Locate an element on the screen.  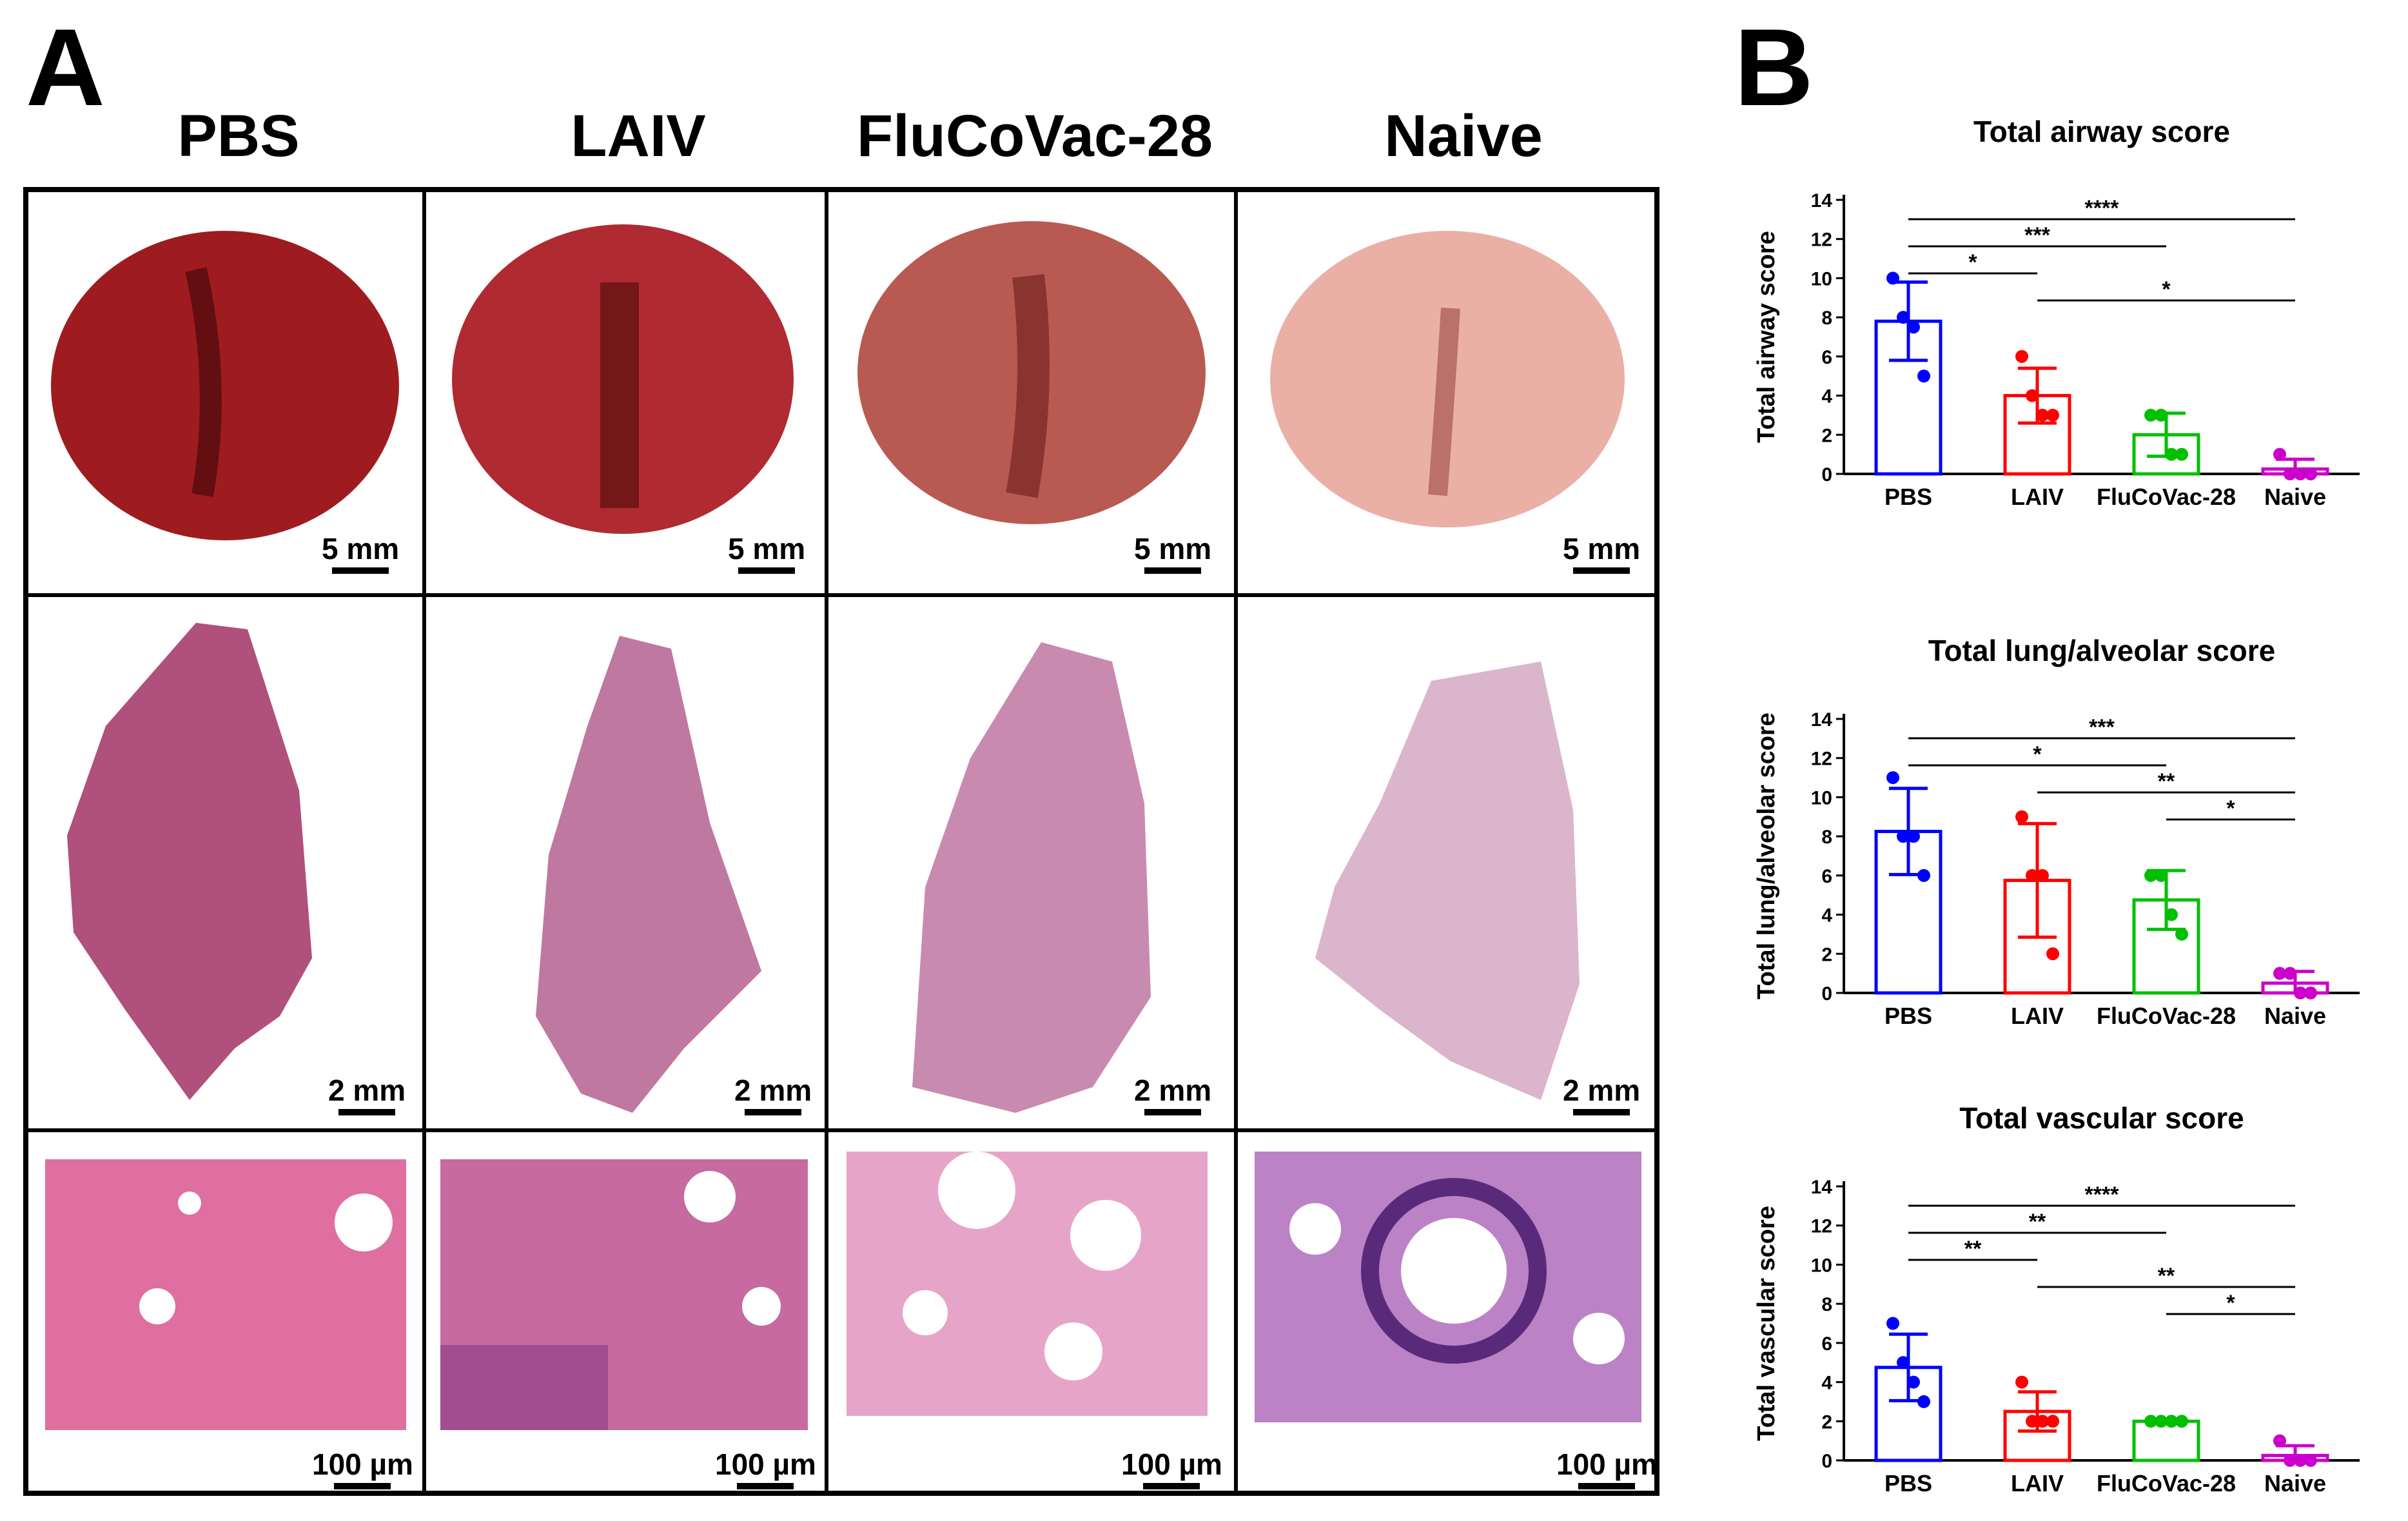
significance-label: **** is located at coordinates (2102, 208).